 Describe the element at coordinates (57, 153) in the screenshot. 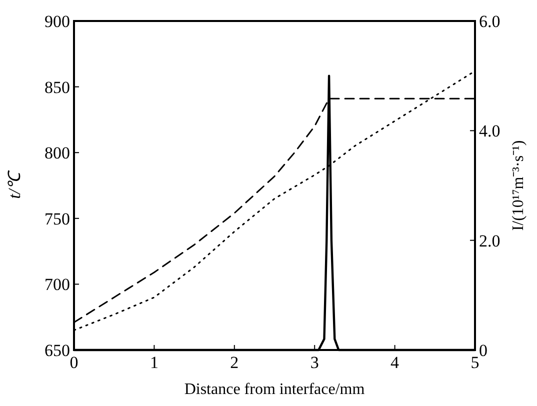

I see `y-tick-label: 800` at that location.